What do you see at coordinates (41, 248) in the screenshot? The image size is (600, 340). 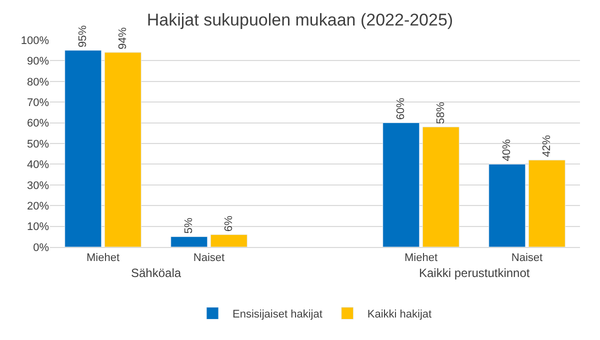 I see `y-tick-label: 0%` at bounding box center [41, 248].